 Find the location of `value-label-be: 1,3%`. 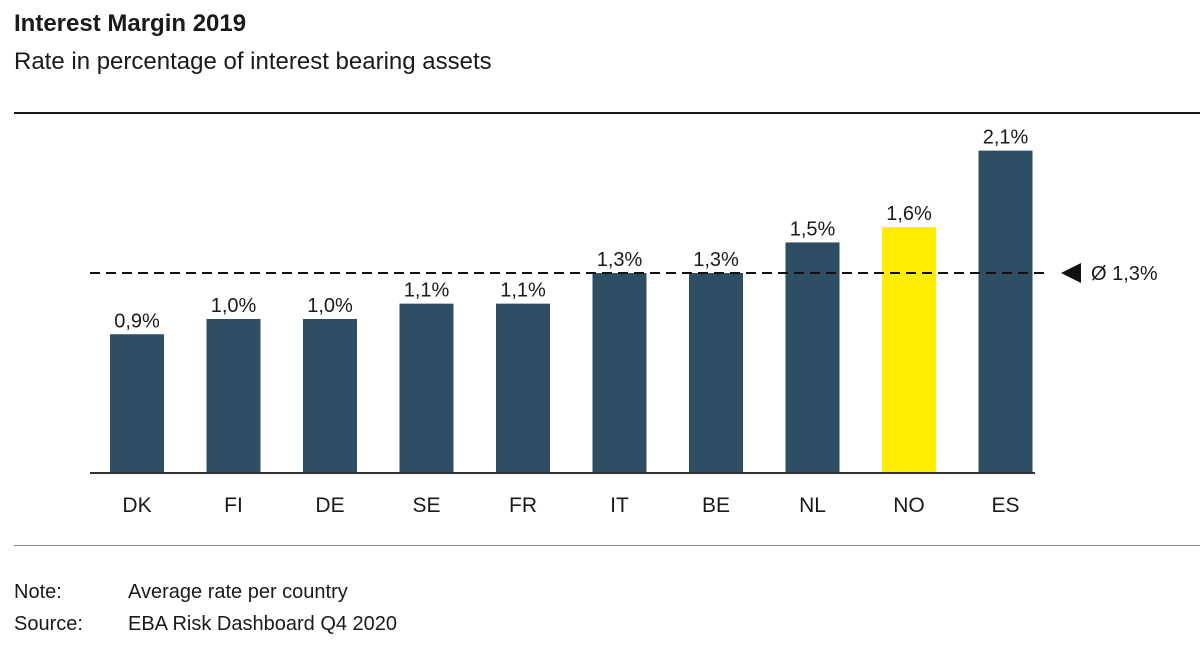

value-label-be: 1,3% is located at coordinates (716, 260).